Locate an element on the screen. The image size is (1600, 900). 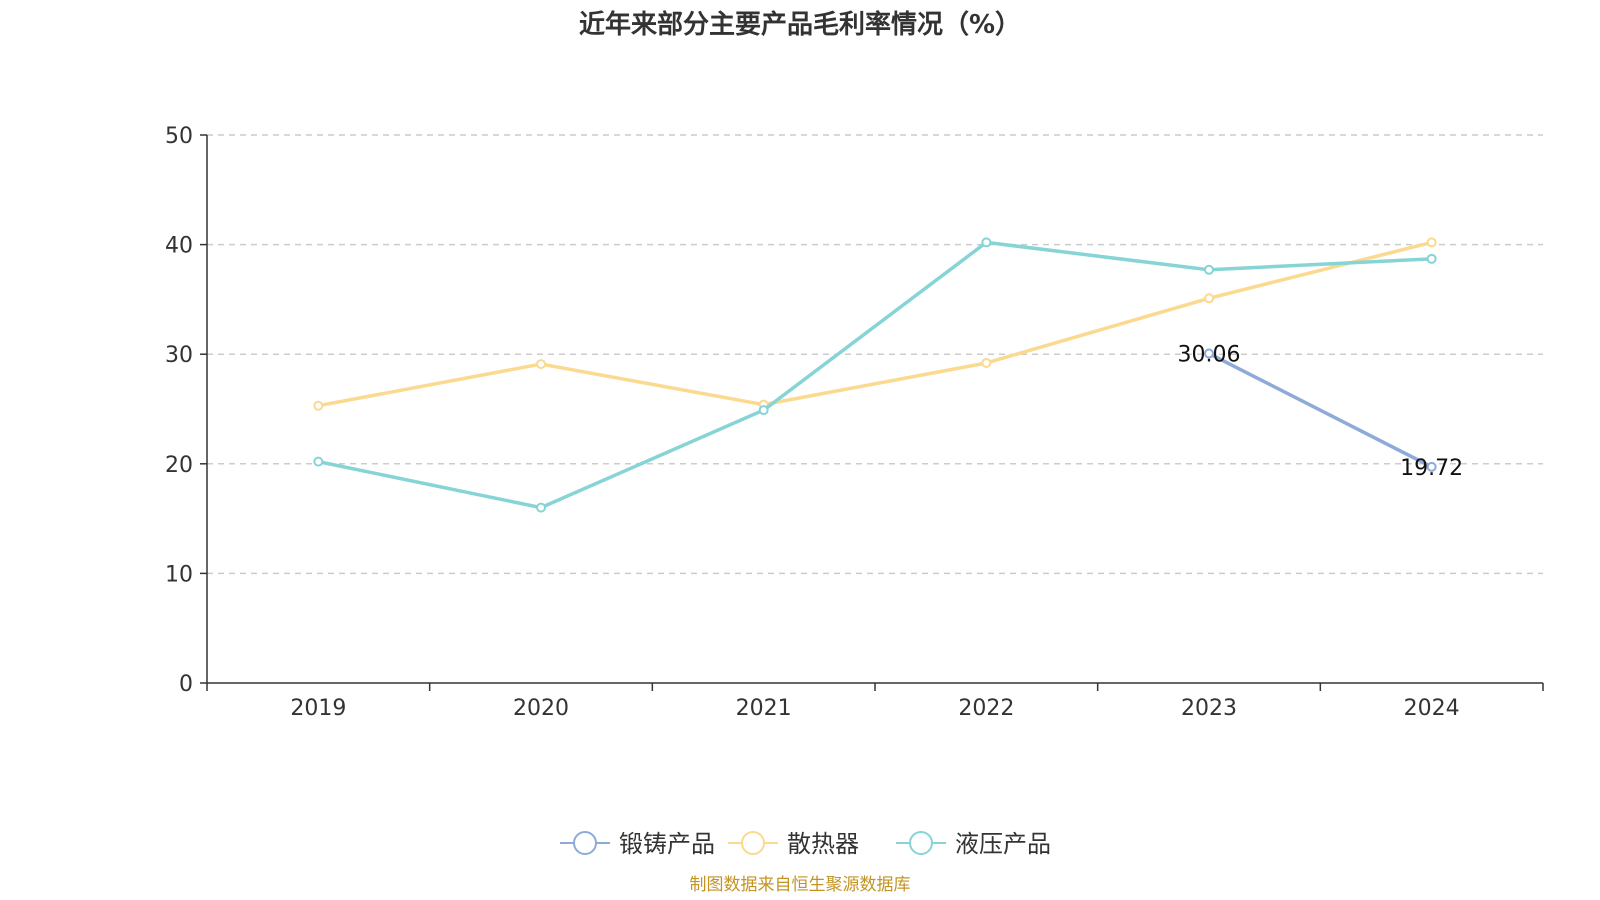
legend: 锻铸产品 散热器 液压产品 is located at coordinates (805, 844).